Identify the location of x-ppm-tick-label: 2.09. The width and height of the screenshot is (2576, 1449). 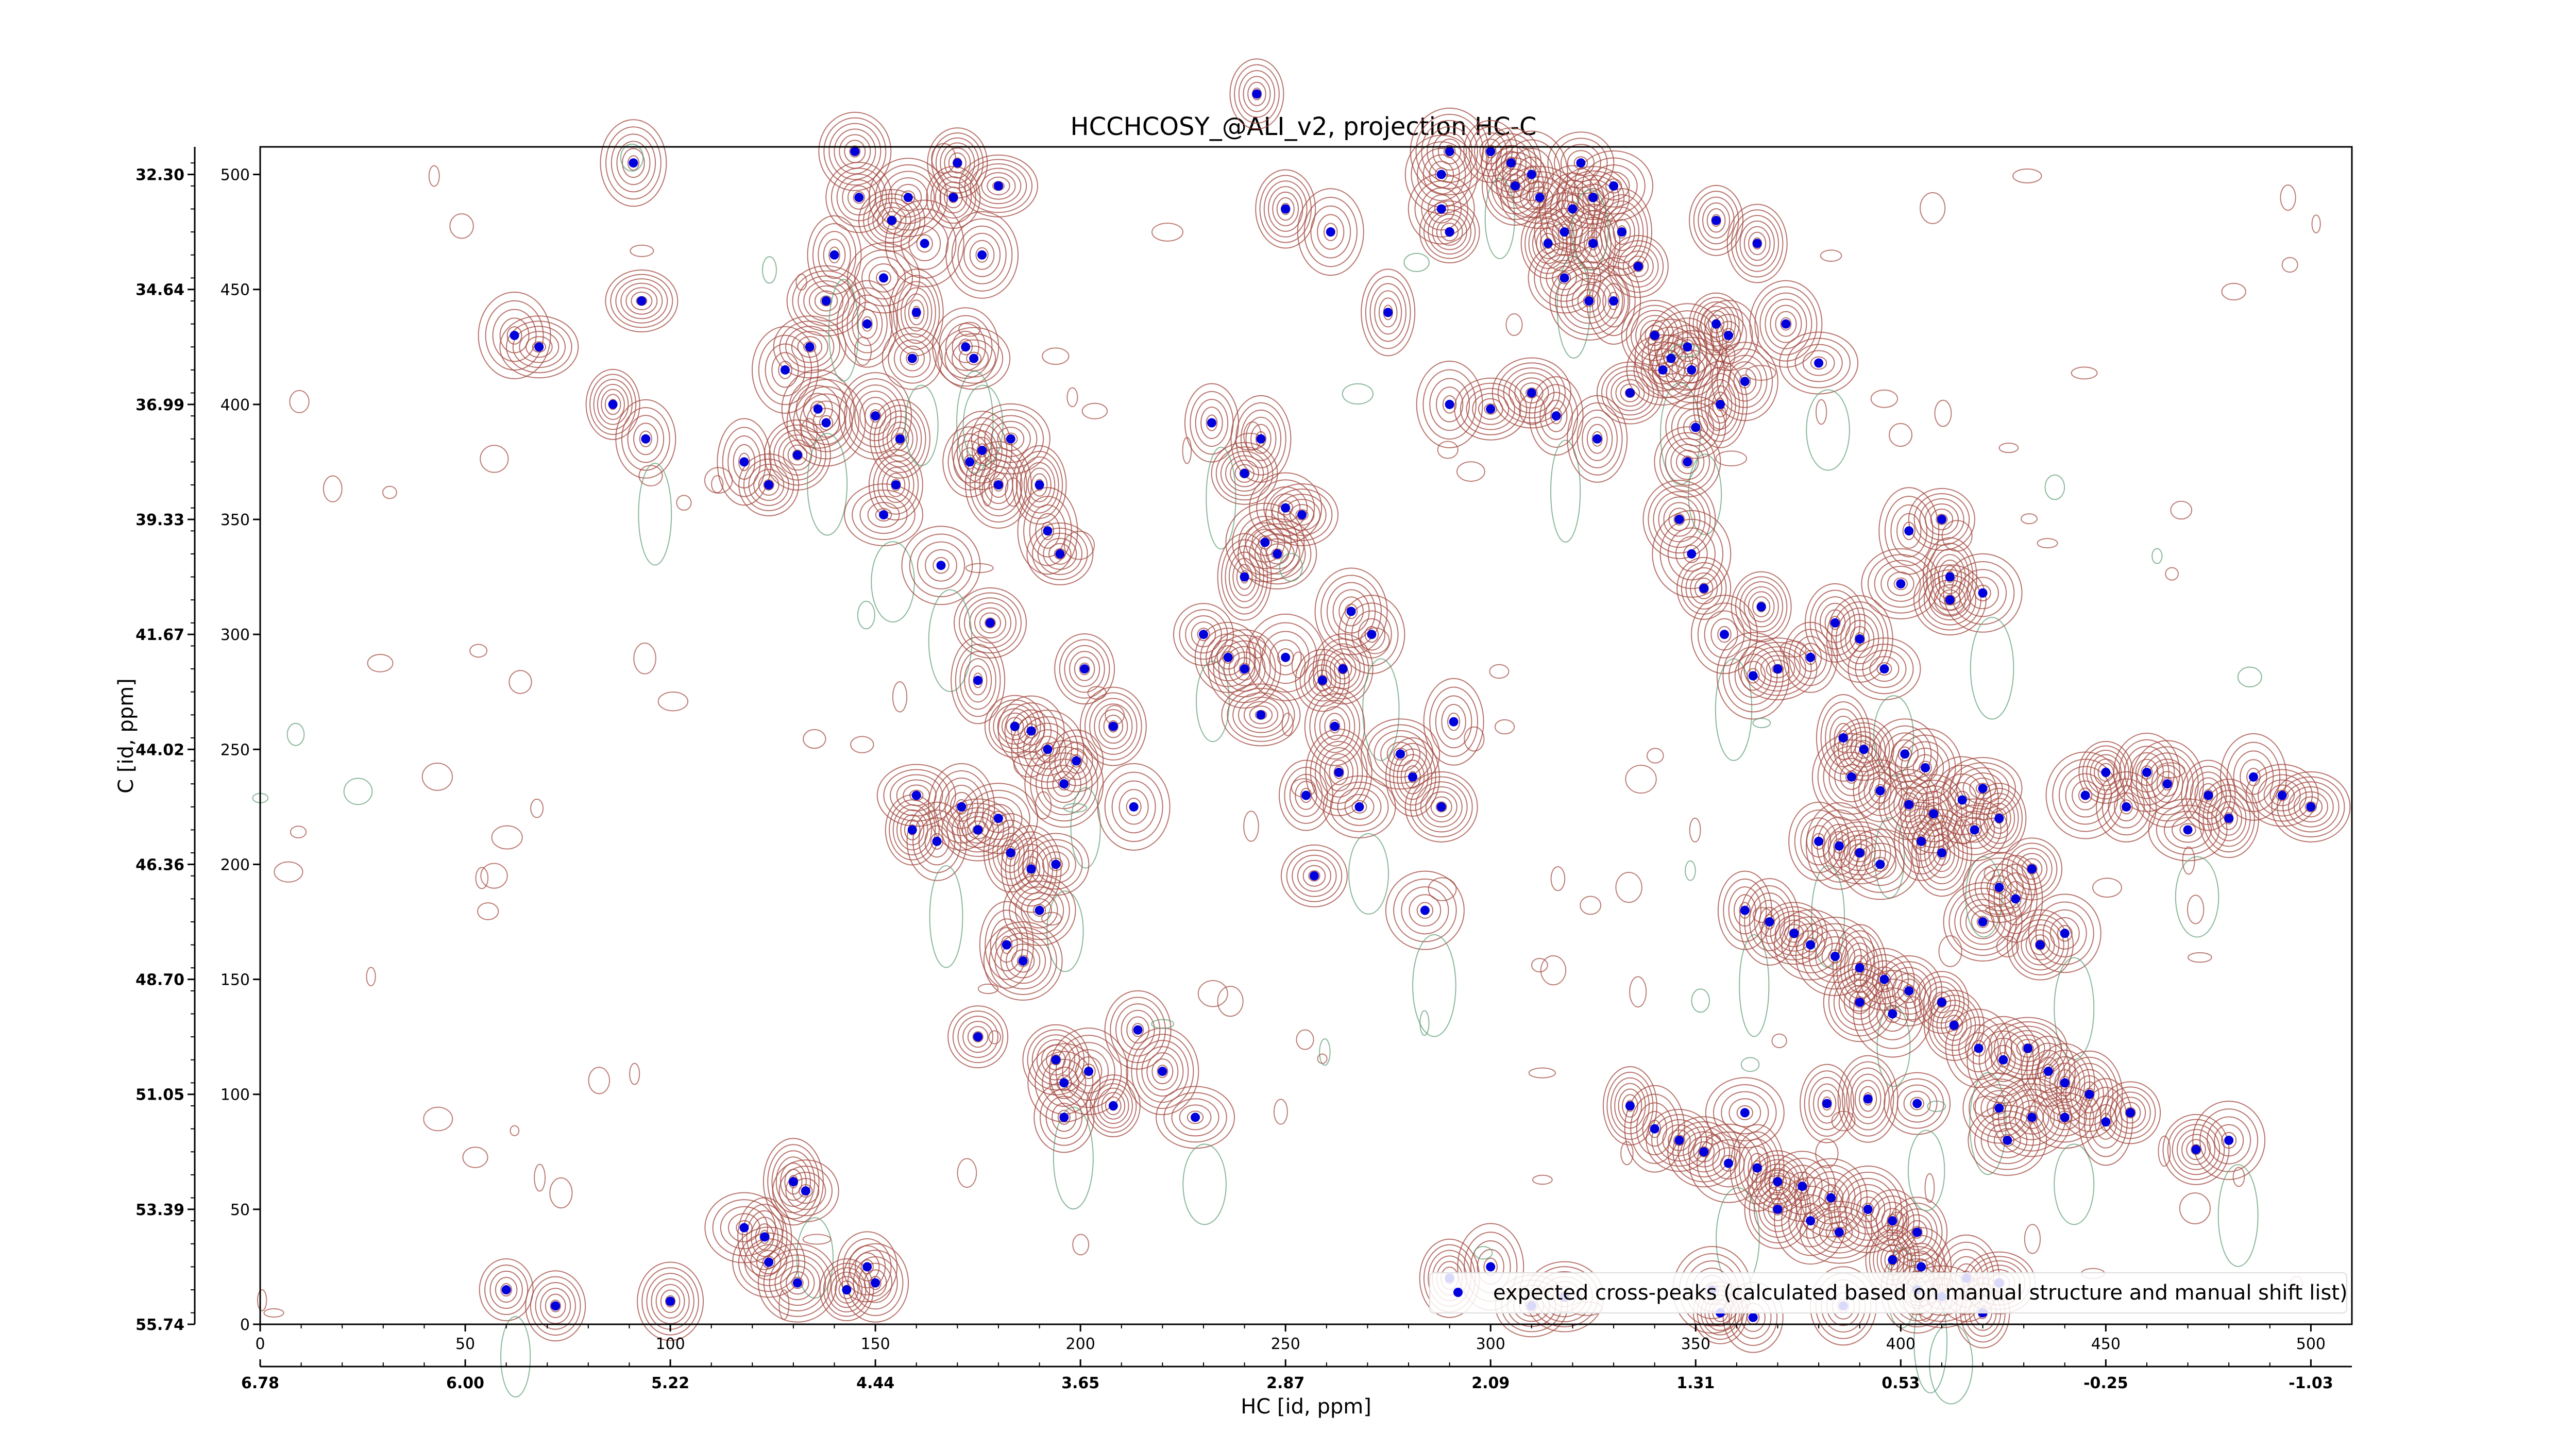
(1490, 1383).